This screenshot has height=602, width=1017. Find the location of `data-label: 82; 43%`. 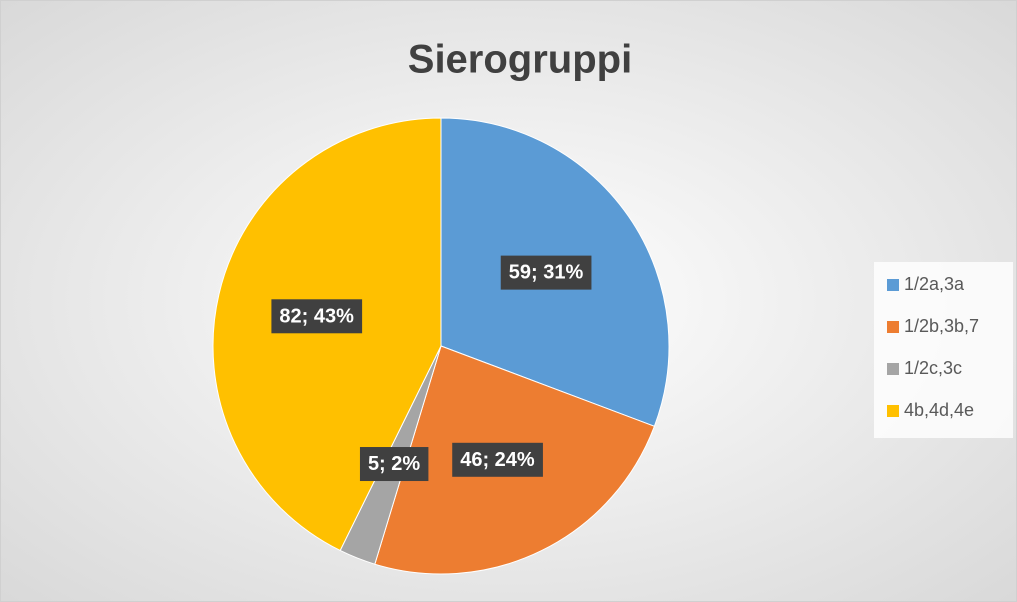

data-label: 82; 43% is located at coordinates (316, 316).